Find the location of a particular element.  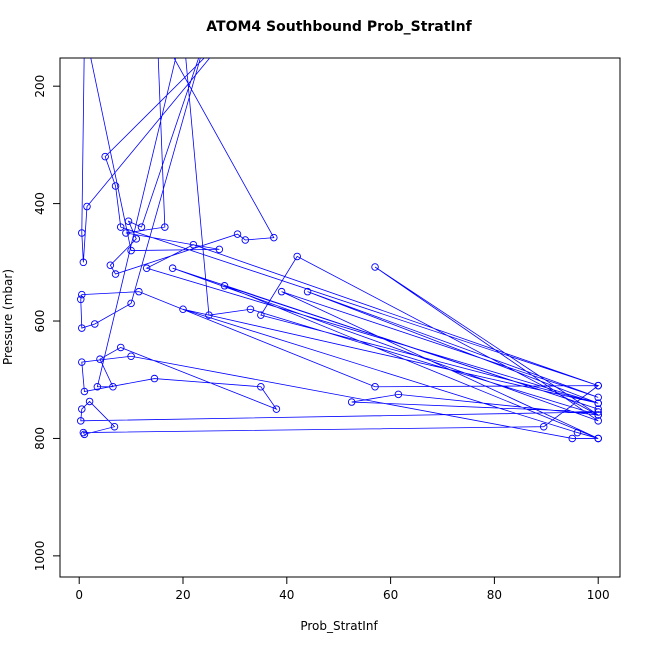

x-tick-label: 100 is located at coordinates (598, 595).